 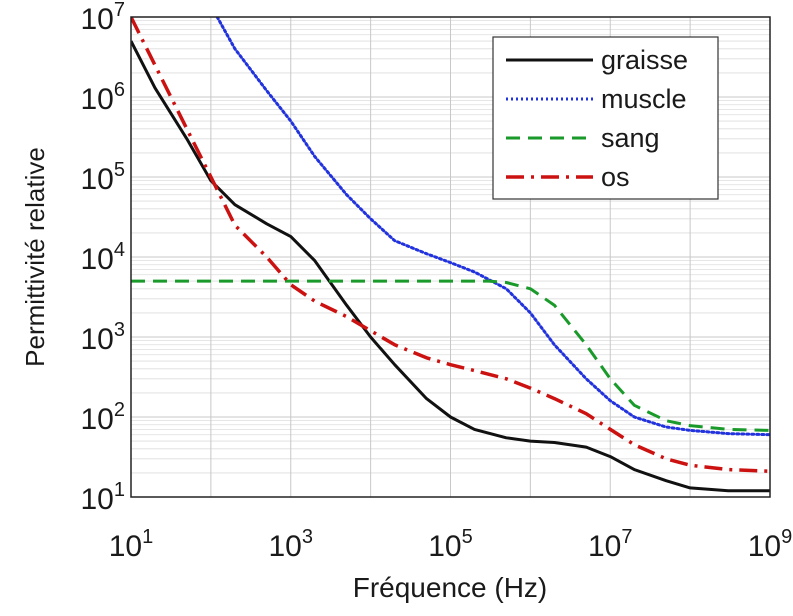 I want to click on y-tick-label: 10⁴, so click(x=103, y=257).